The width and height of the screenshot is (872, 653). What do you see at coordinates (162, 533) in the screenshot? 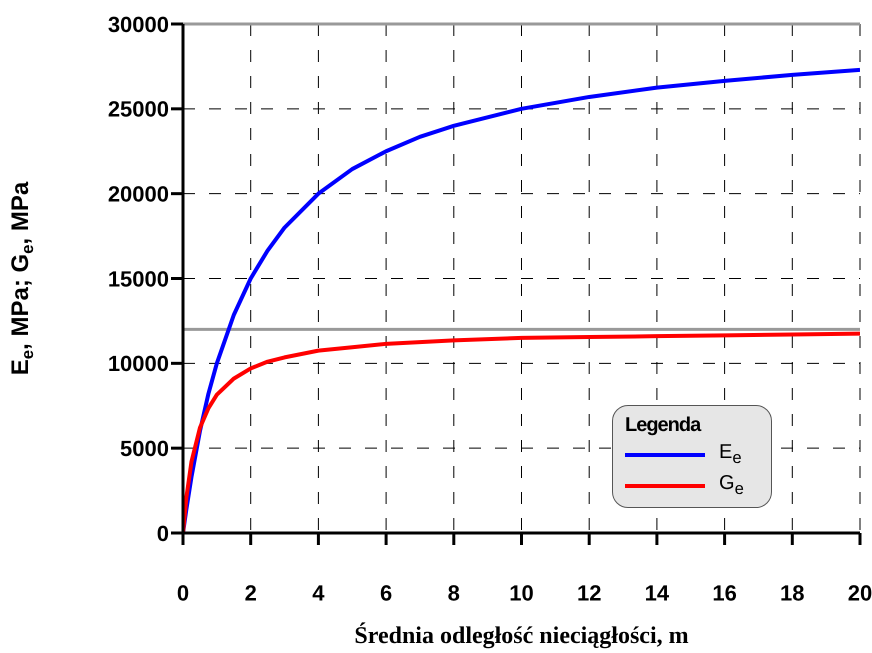
I see `y-tick-label: 0` at bounding box center [162, 533].